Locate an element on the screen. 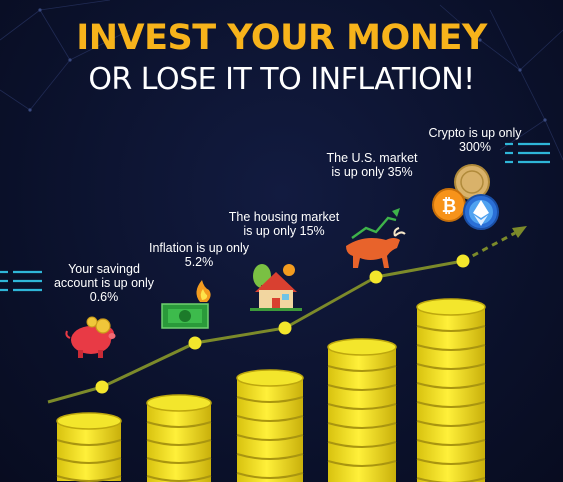 The width and height of the screenshot is (563, 482). trend-point-housing is located at coordinates (285, 328).